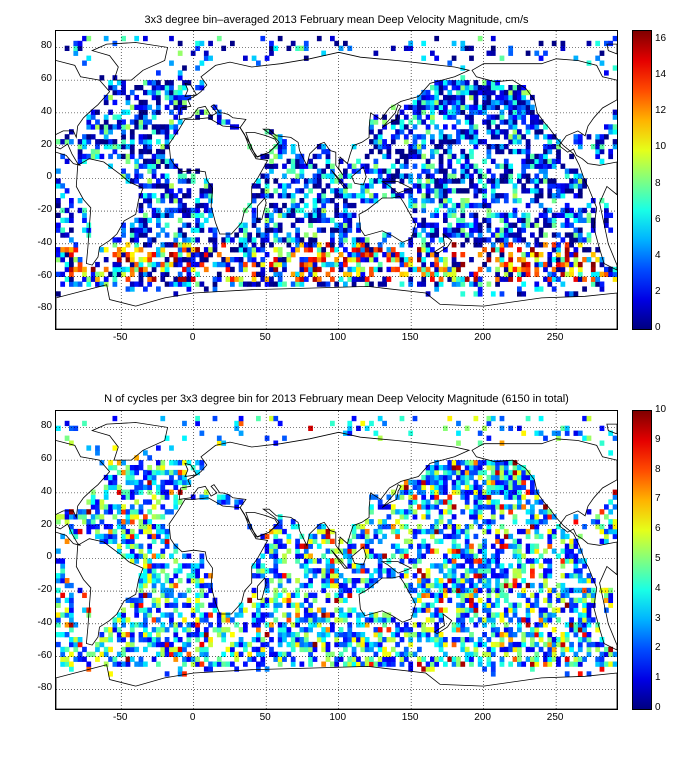  Describe the element at coordinates (658, 648) in the screenshot. I see `colorbar-tick-label: 2` at that location.